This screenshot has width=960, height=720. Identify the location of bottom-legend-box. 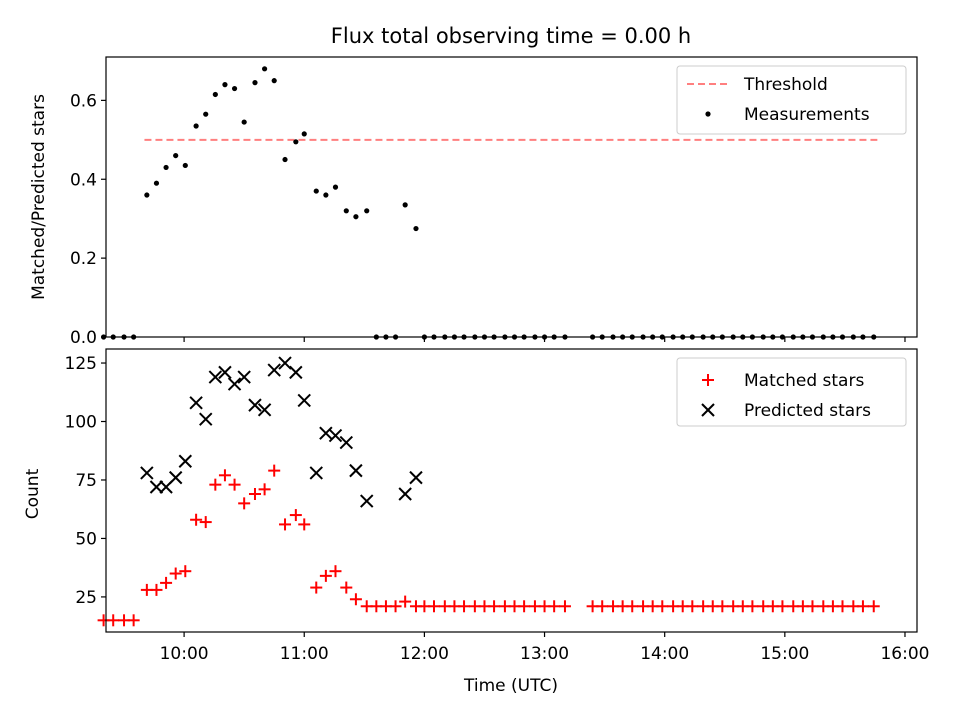
(791, 392).